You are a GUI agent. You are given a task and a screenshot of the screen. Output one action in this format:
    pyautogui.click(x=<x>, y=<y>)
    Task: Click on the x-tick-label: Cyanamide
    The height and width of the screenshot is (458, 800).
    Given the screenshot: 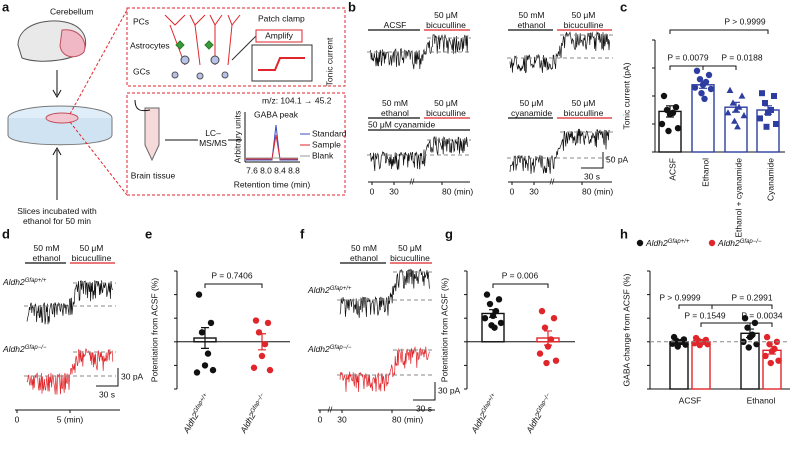 What is the action you would take?
    pyautogui.click(x=770, y=179)
    